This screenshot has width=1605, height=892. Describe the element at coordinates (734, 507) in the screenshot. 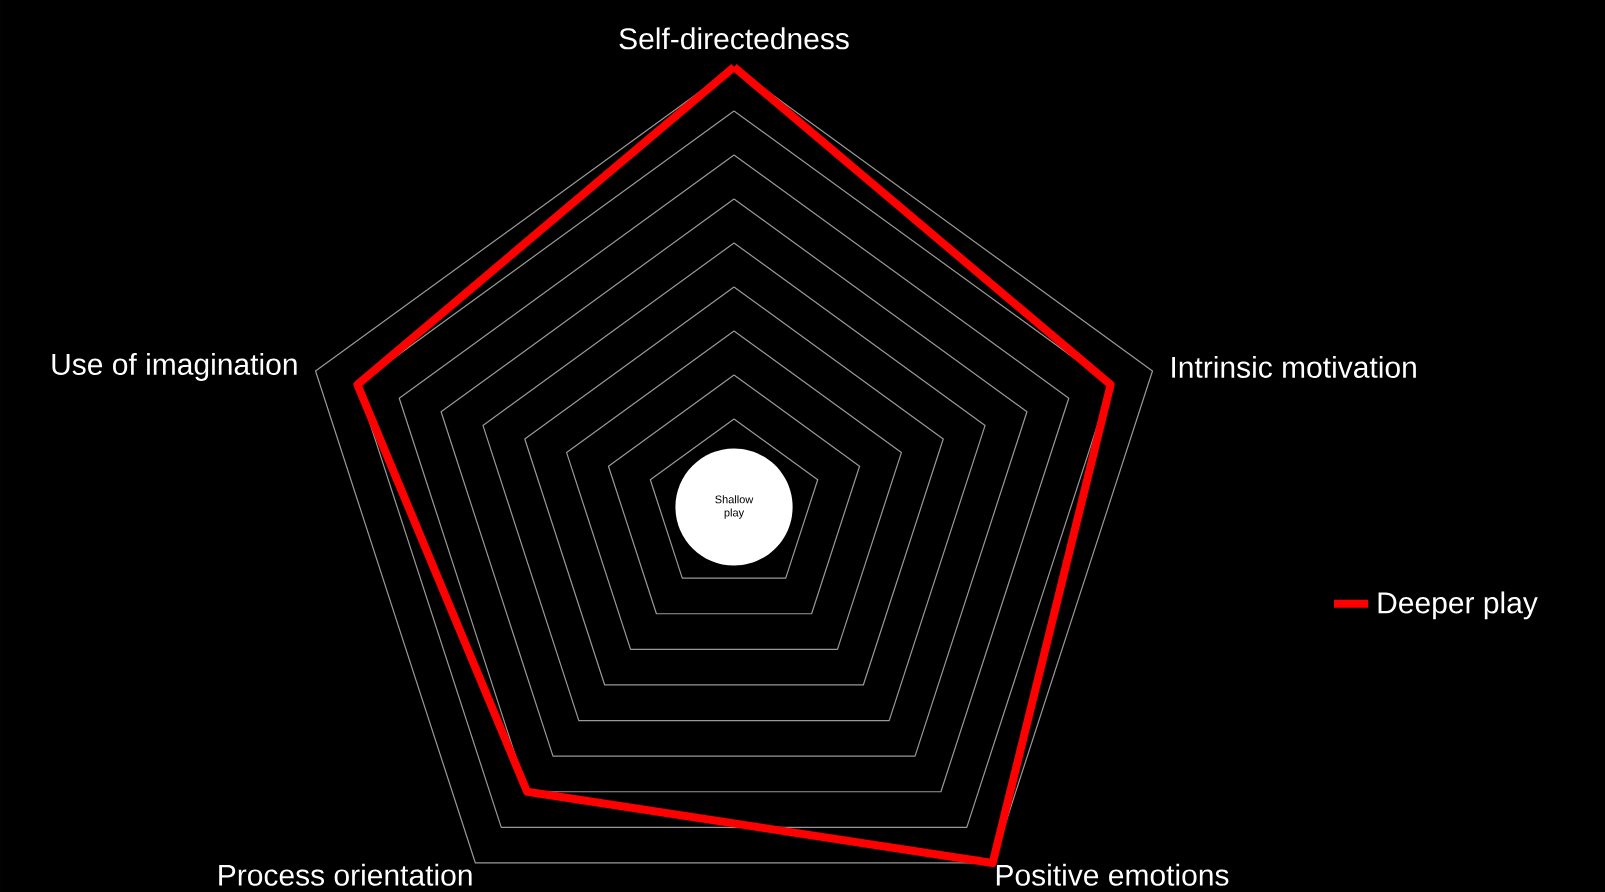

I see `text: Shallow play` at that location.